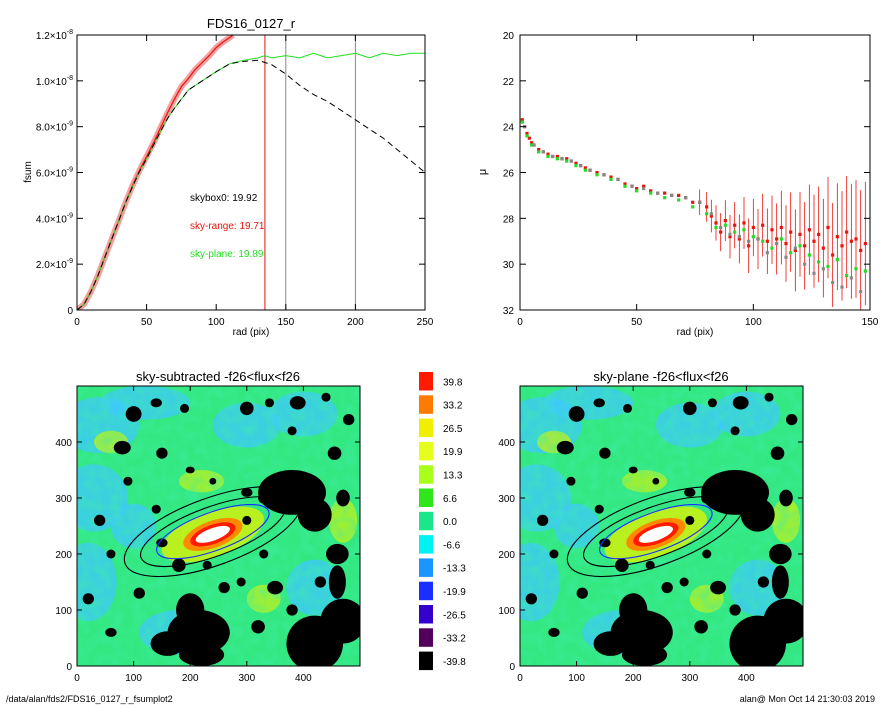 The image size is (885, 708). Describe the element at coordinates (520, 678) in the screenshot. I see `sky-plane-xtick-label: 0` at that location.